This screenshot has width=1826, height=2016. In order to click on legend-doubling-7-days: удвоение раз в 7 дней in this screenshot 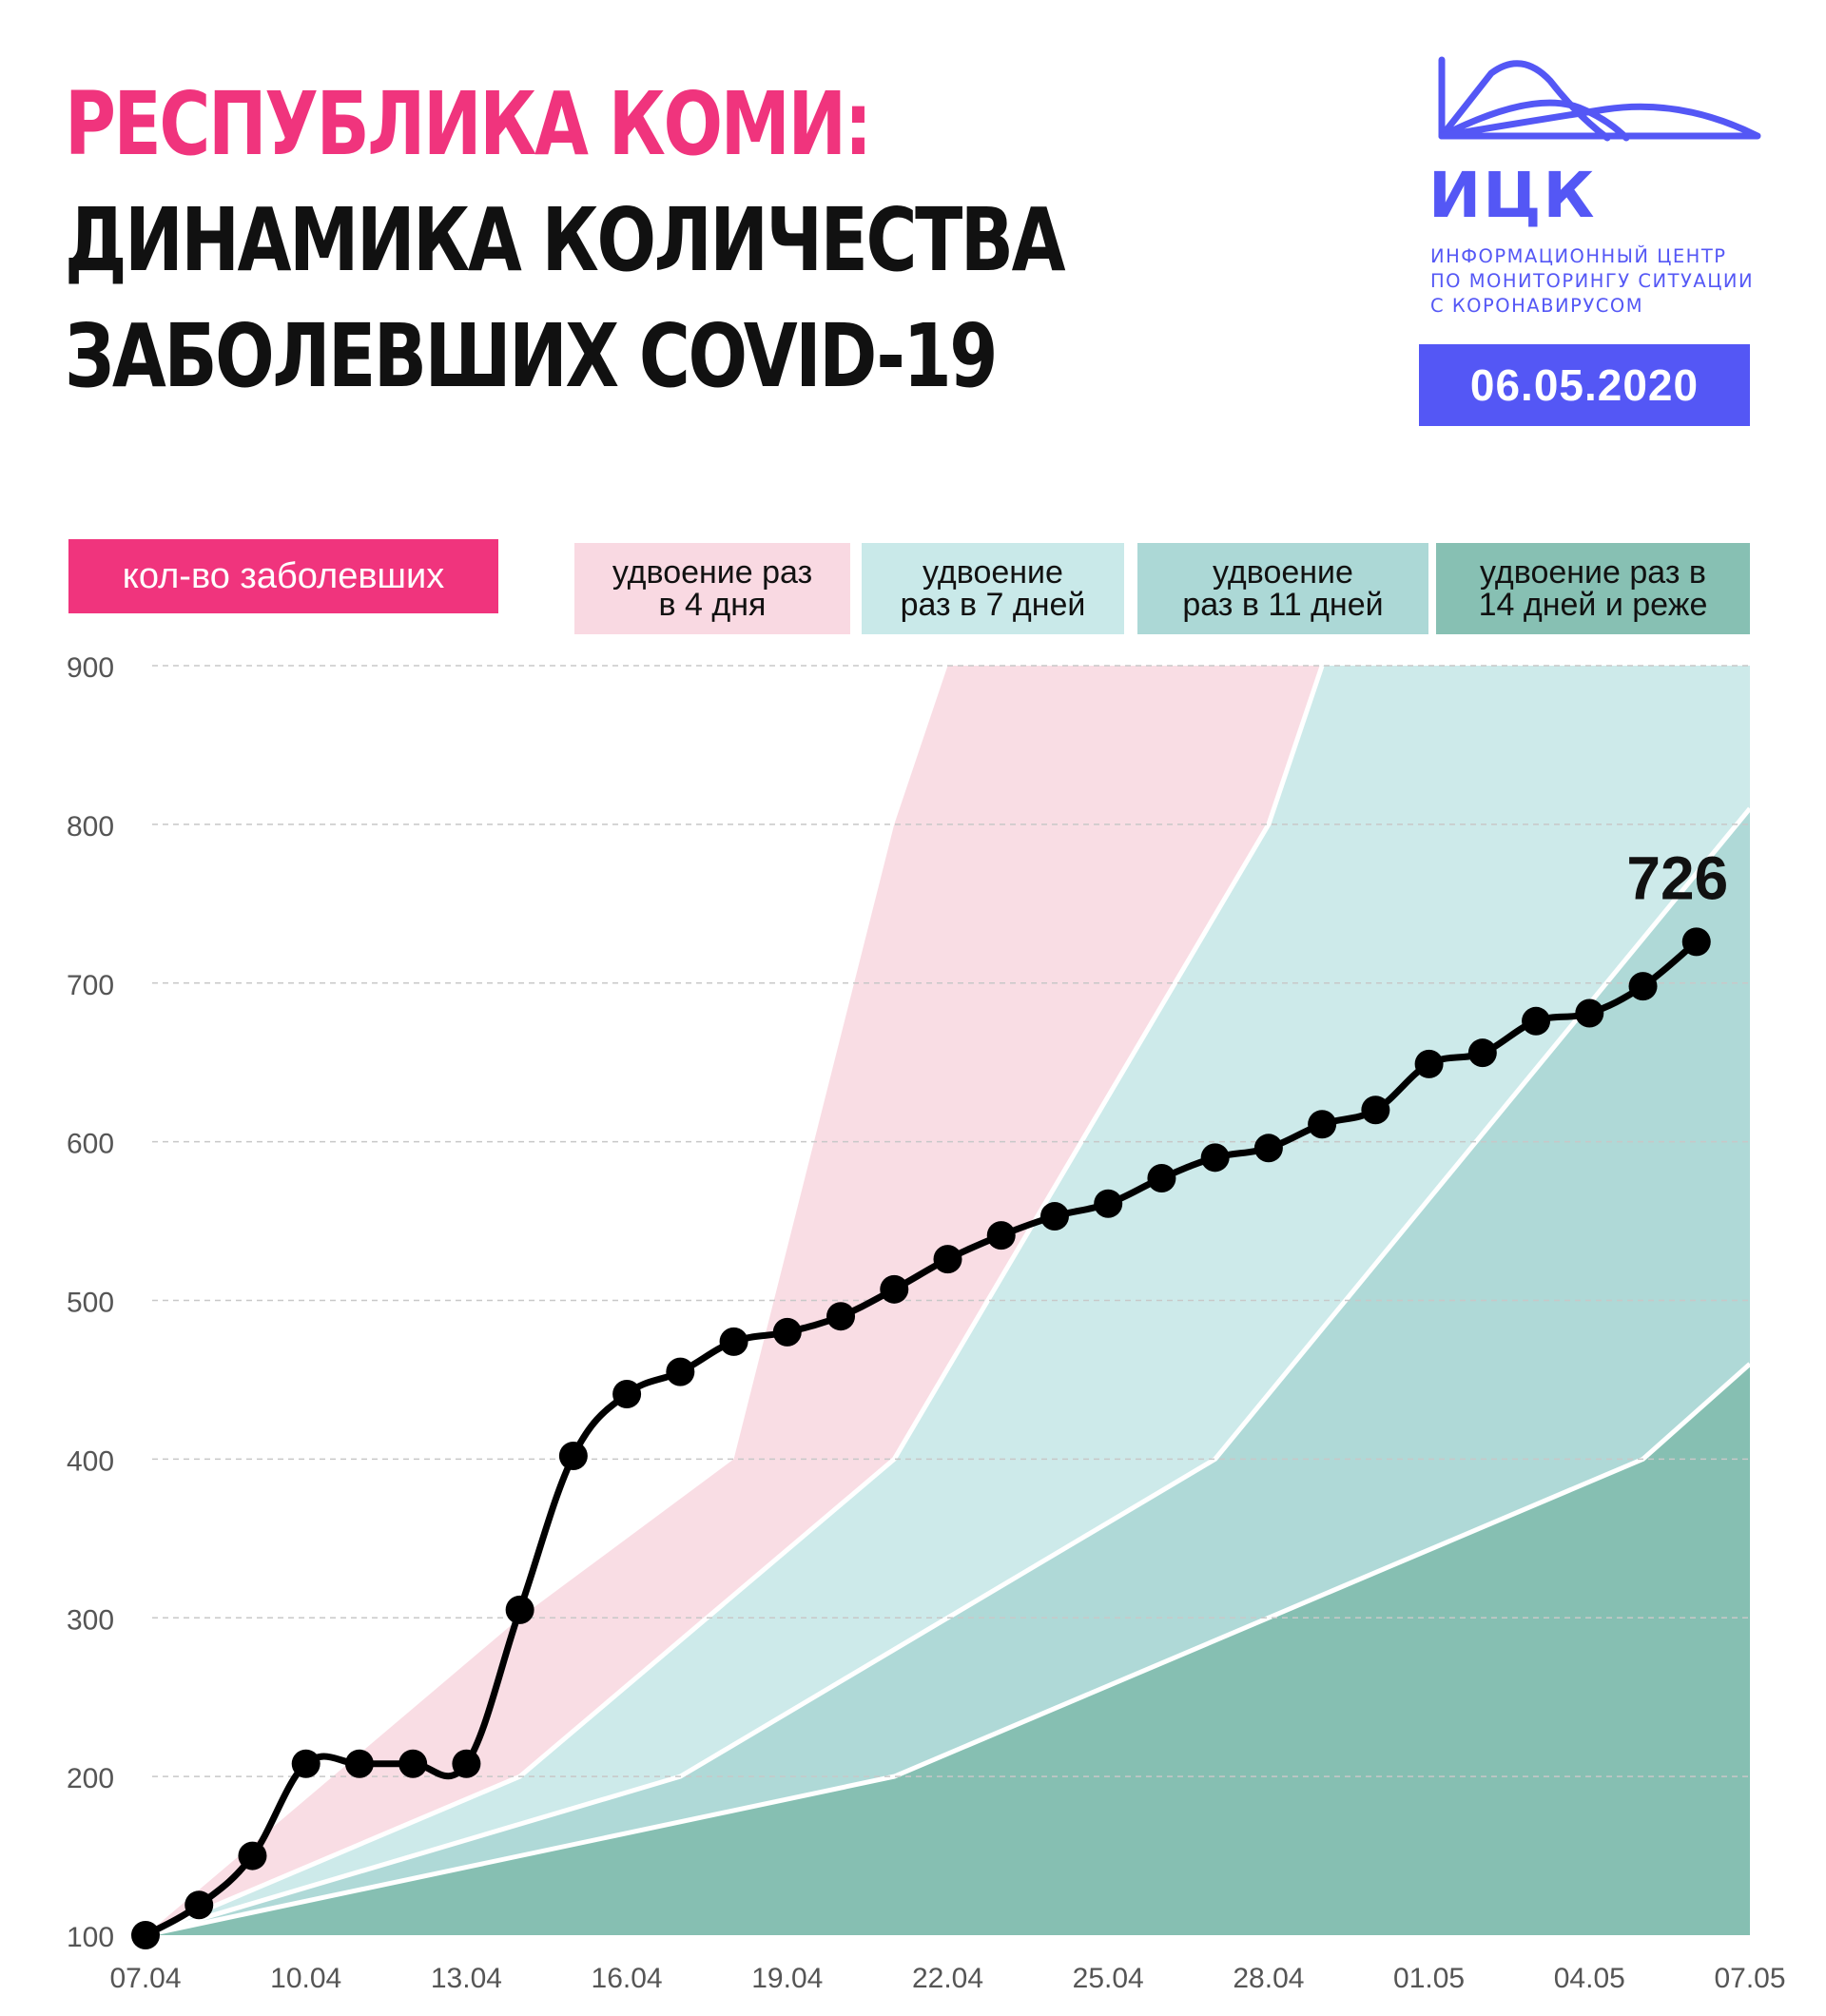, I will do `click(993, 588)`.